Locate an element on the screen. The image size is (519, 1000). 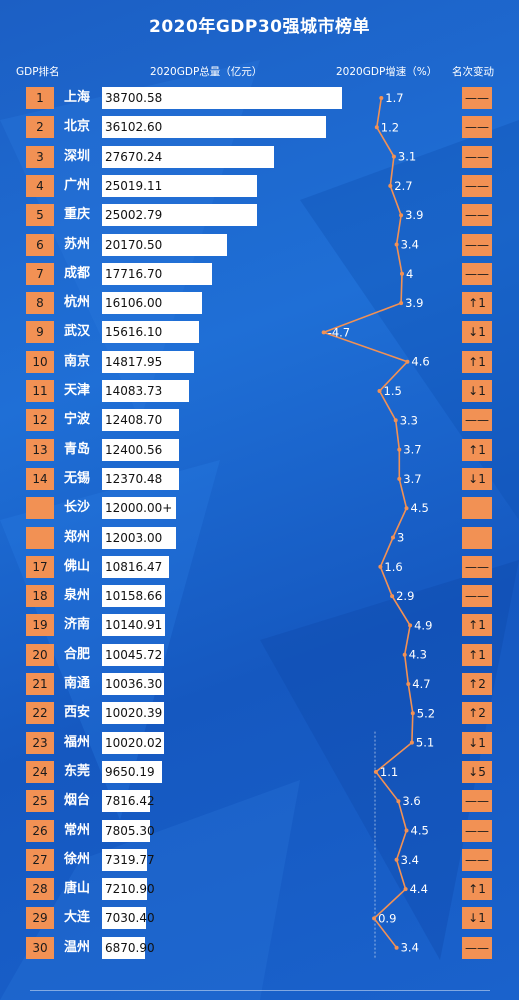
growth-value-label: 3 is located at coordinates (400, 538).